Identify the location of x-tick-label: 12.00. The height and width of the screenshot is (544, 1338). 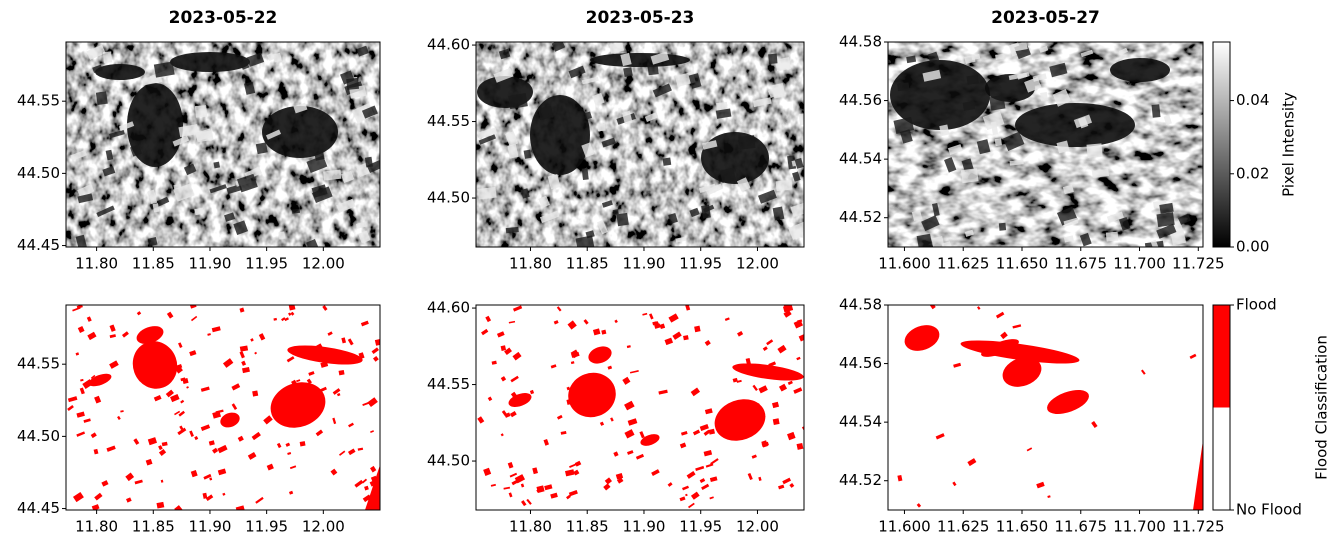
(323, 527).